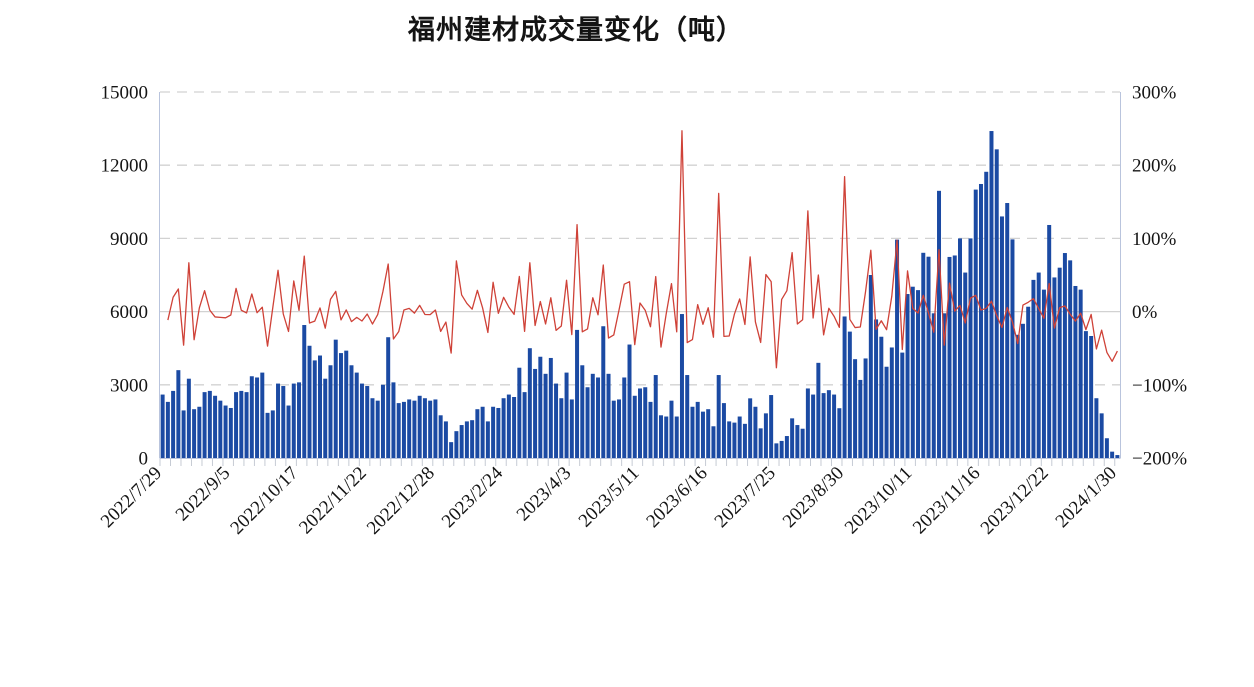 The width and height of the screenshot is (1254, 687). I want to click on x-axis-label: 2022/9/5, so click(203, 494).